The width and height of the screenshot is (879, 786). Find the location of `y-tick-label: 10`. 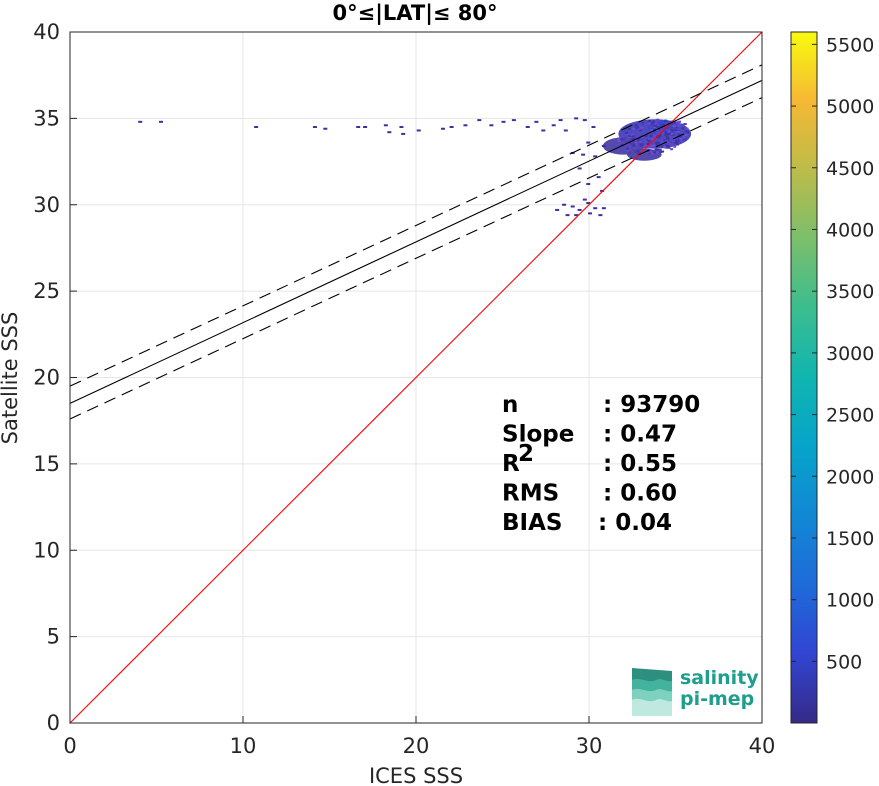

y-tick-label: 10 is located at coordinates (46, 550).